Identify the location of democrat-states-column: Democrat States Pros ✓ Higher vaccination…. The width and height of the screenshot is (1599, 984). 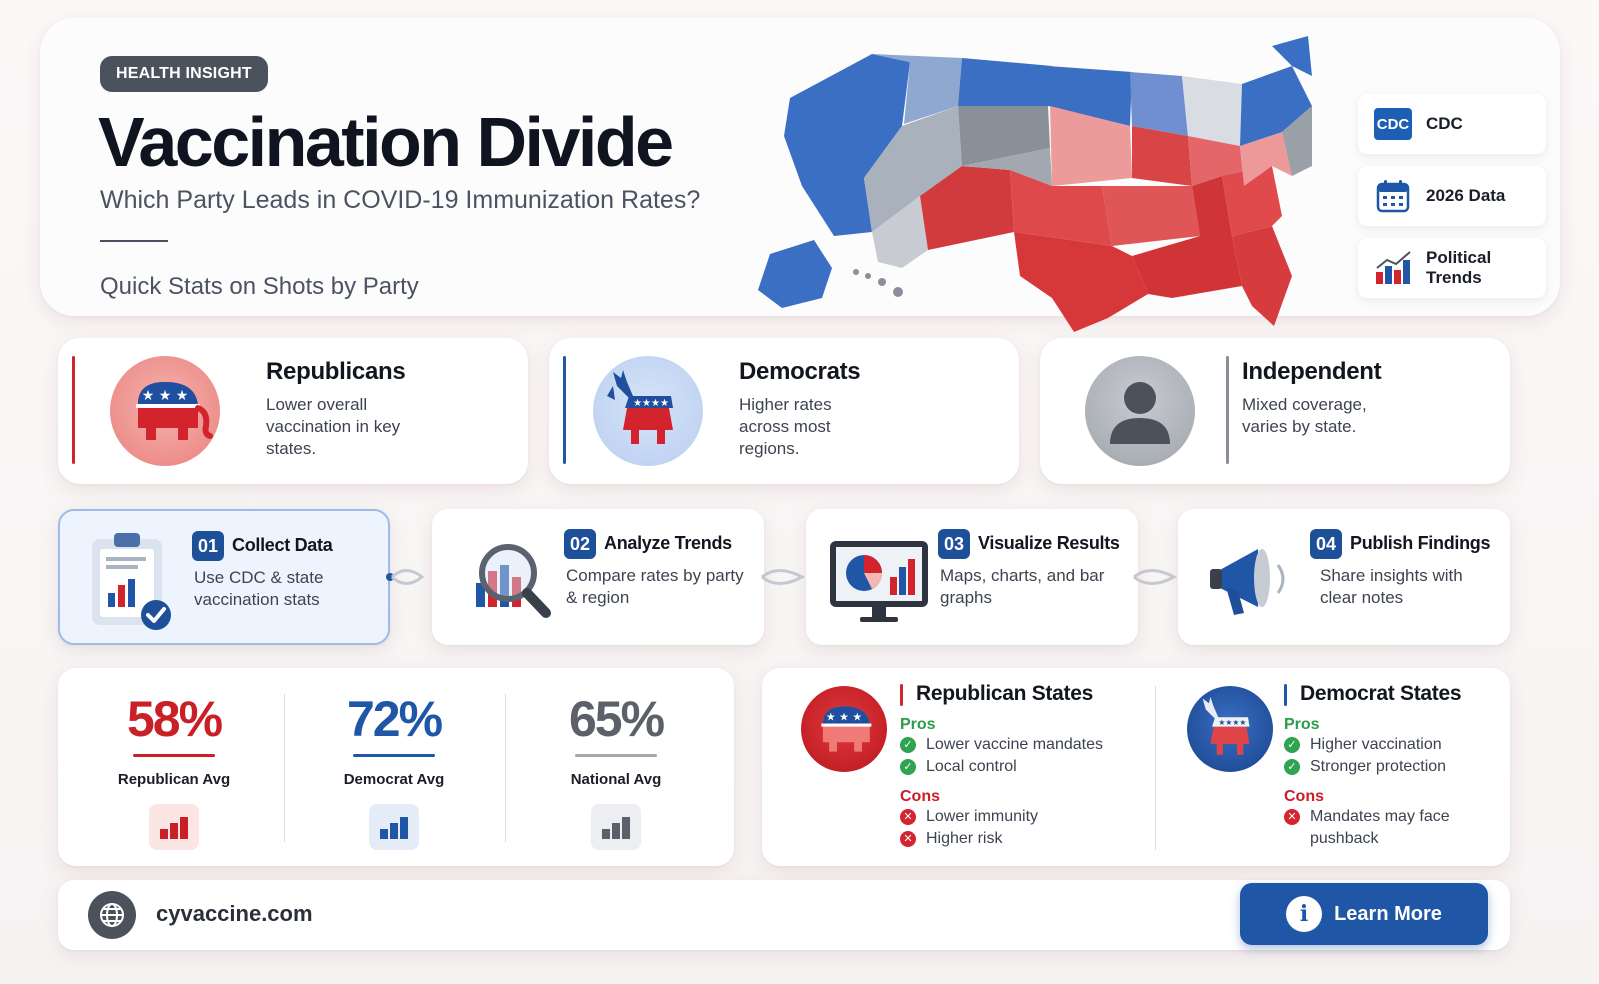
(1374, 766).